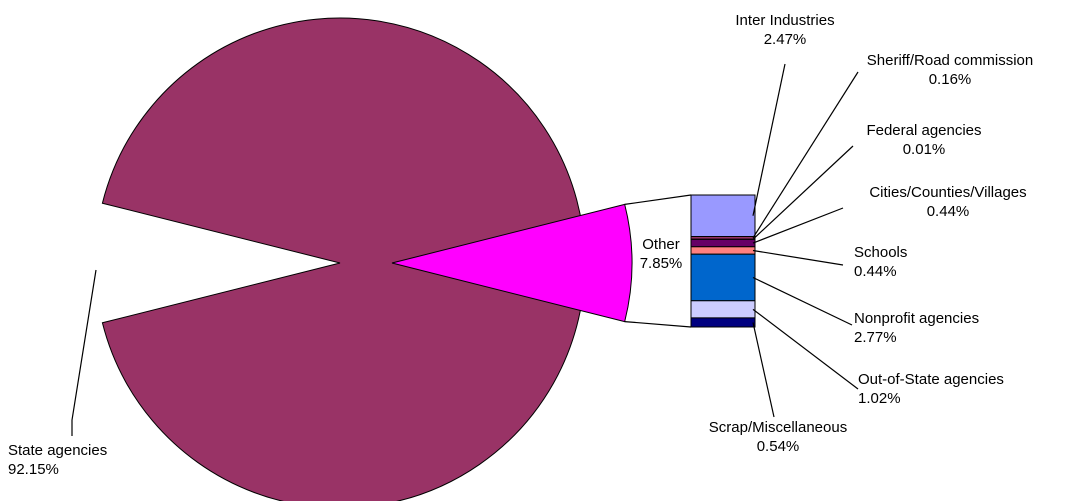  What do you see at coordinates (950, 79) in the screenshot?
I see `label-sheriff-road-commission-value: 0.16%` at bounding box center [950, 79].